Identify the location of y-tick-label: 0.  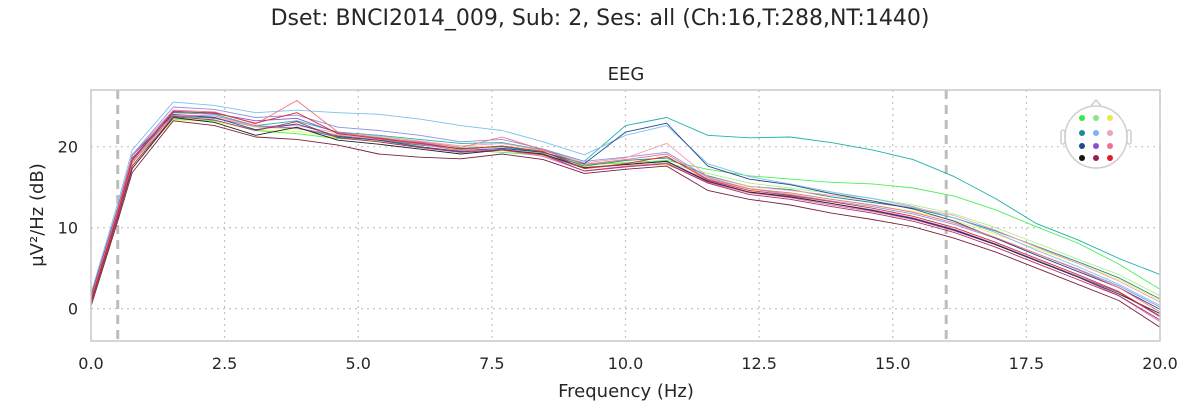
(73, 309).